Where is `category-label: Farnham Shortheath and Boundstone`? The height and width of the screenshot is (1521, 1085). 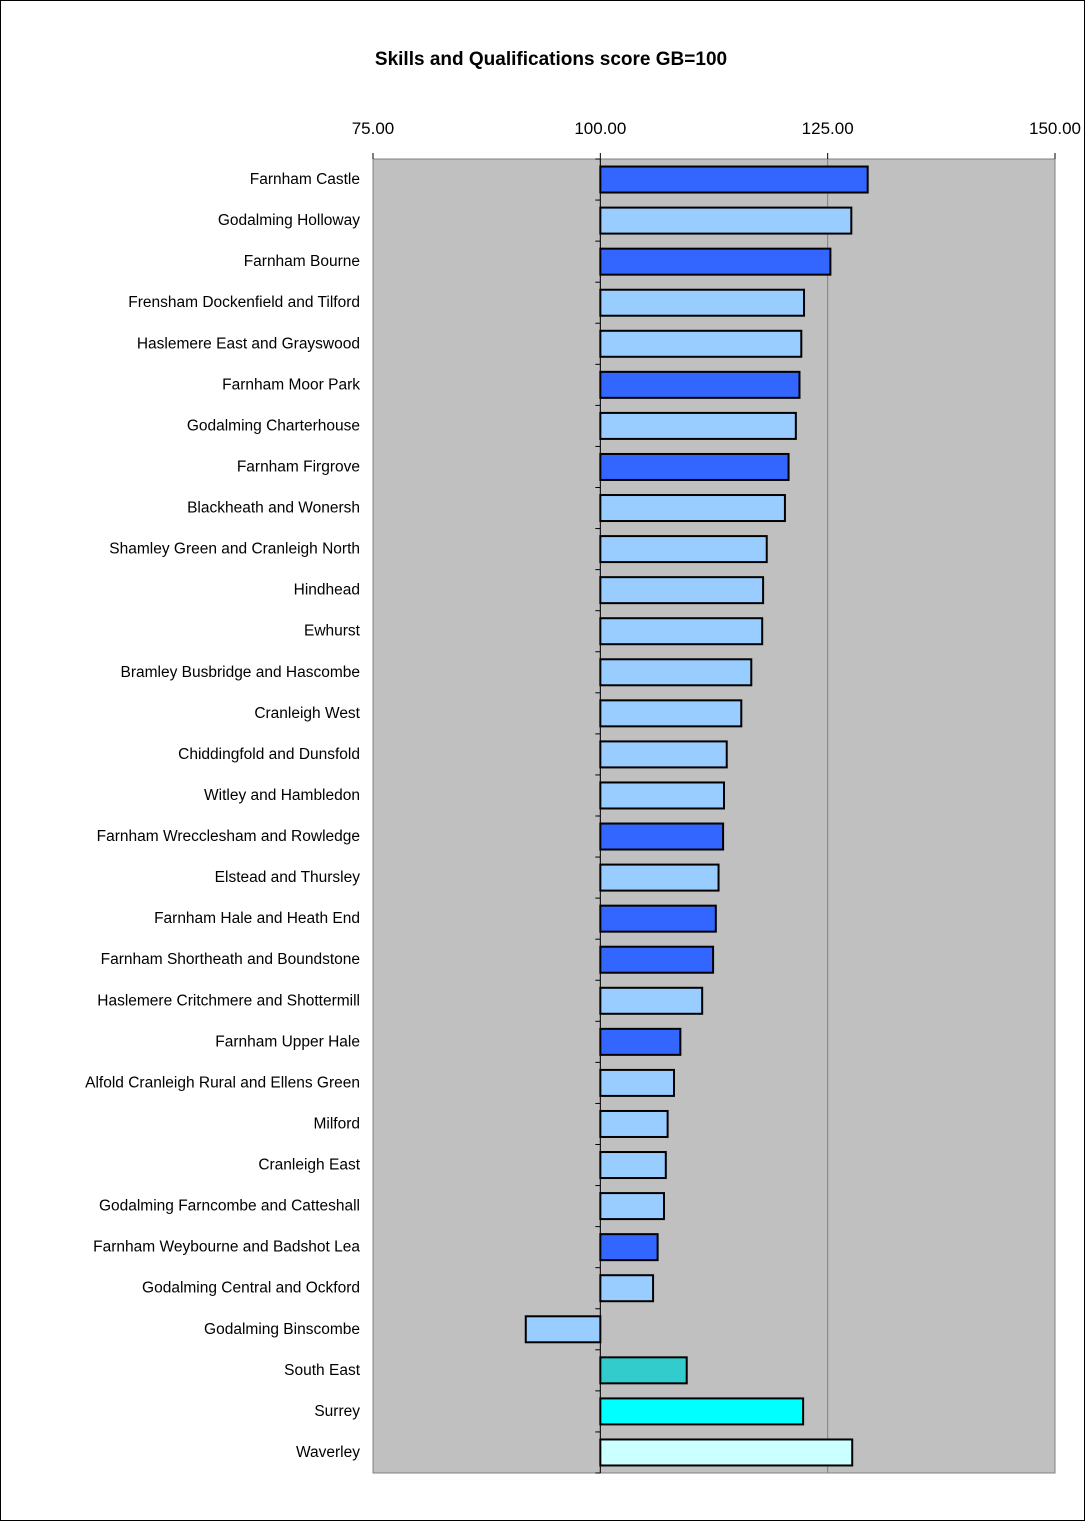
category-label: Farnham Shortheath and Boundstone is located at coordinates (230, 959).